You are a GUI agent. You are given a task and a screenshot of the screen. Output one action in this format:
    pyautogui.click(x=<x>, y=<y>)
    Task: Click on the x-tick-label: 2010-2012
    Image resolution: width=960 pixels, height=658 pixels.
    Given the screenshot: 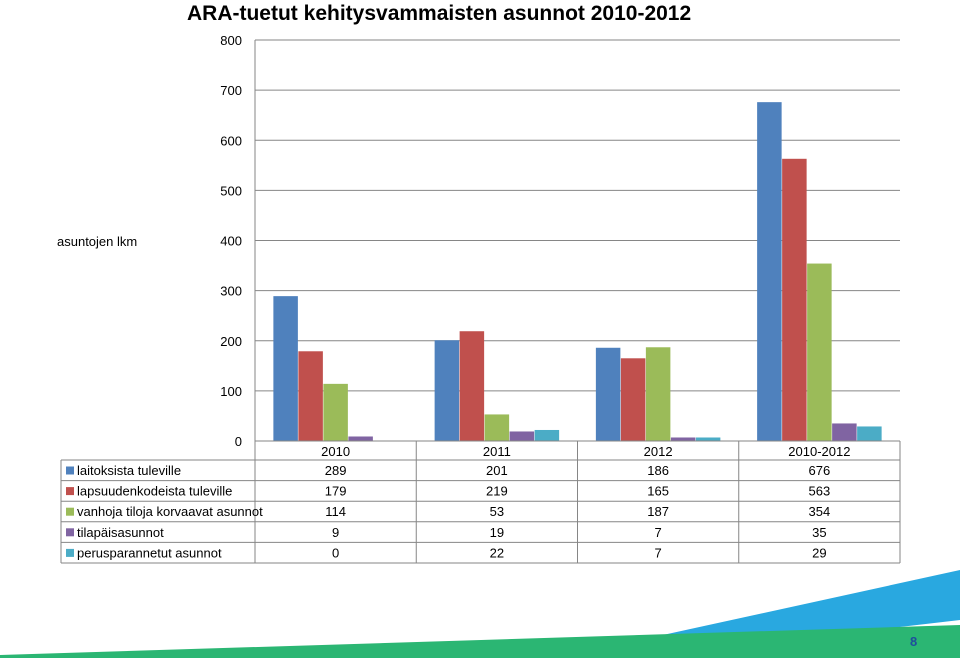 What is the action you would take?
    pyautogui.click(x=819, y=451)
    